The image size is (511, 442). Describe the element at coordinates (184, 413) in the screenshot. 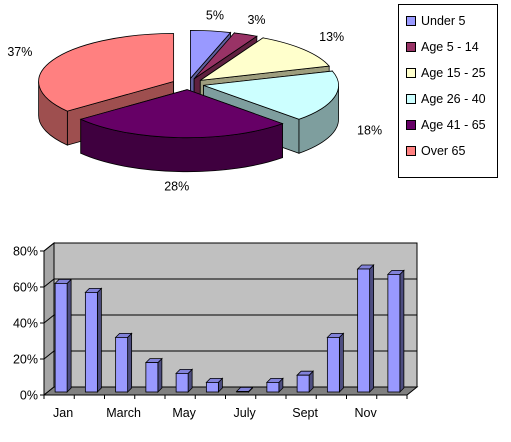

I see `x-tick-label: May` at that location.